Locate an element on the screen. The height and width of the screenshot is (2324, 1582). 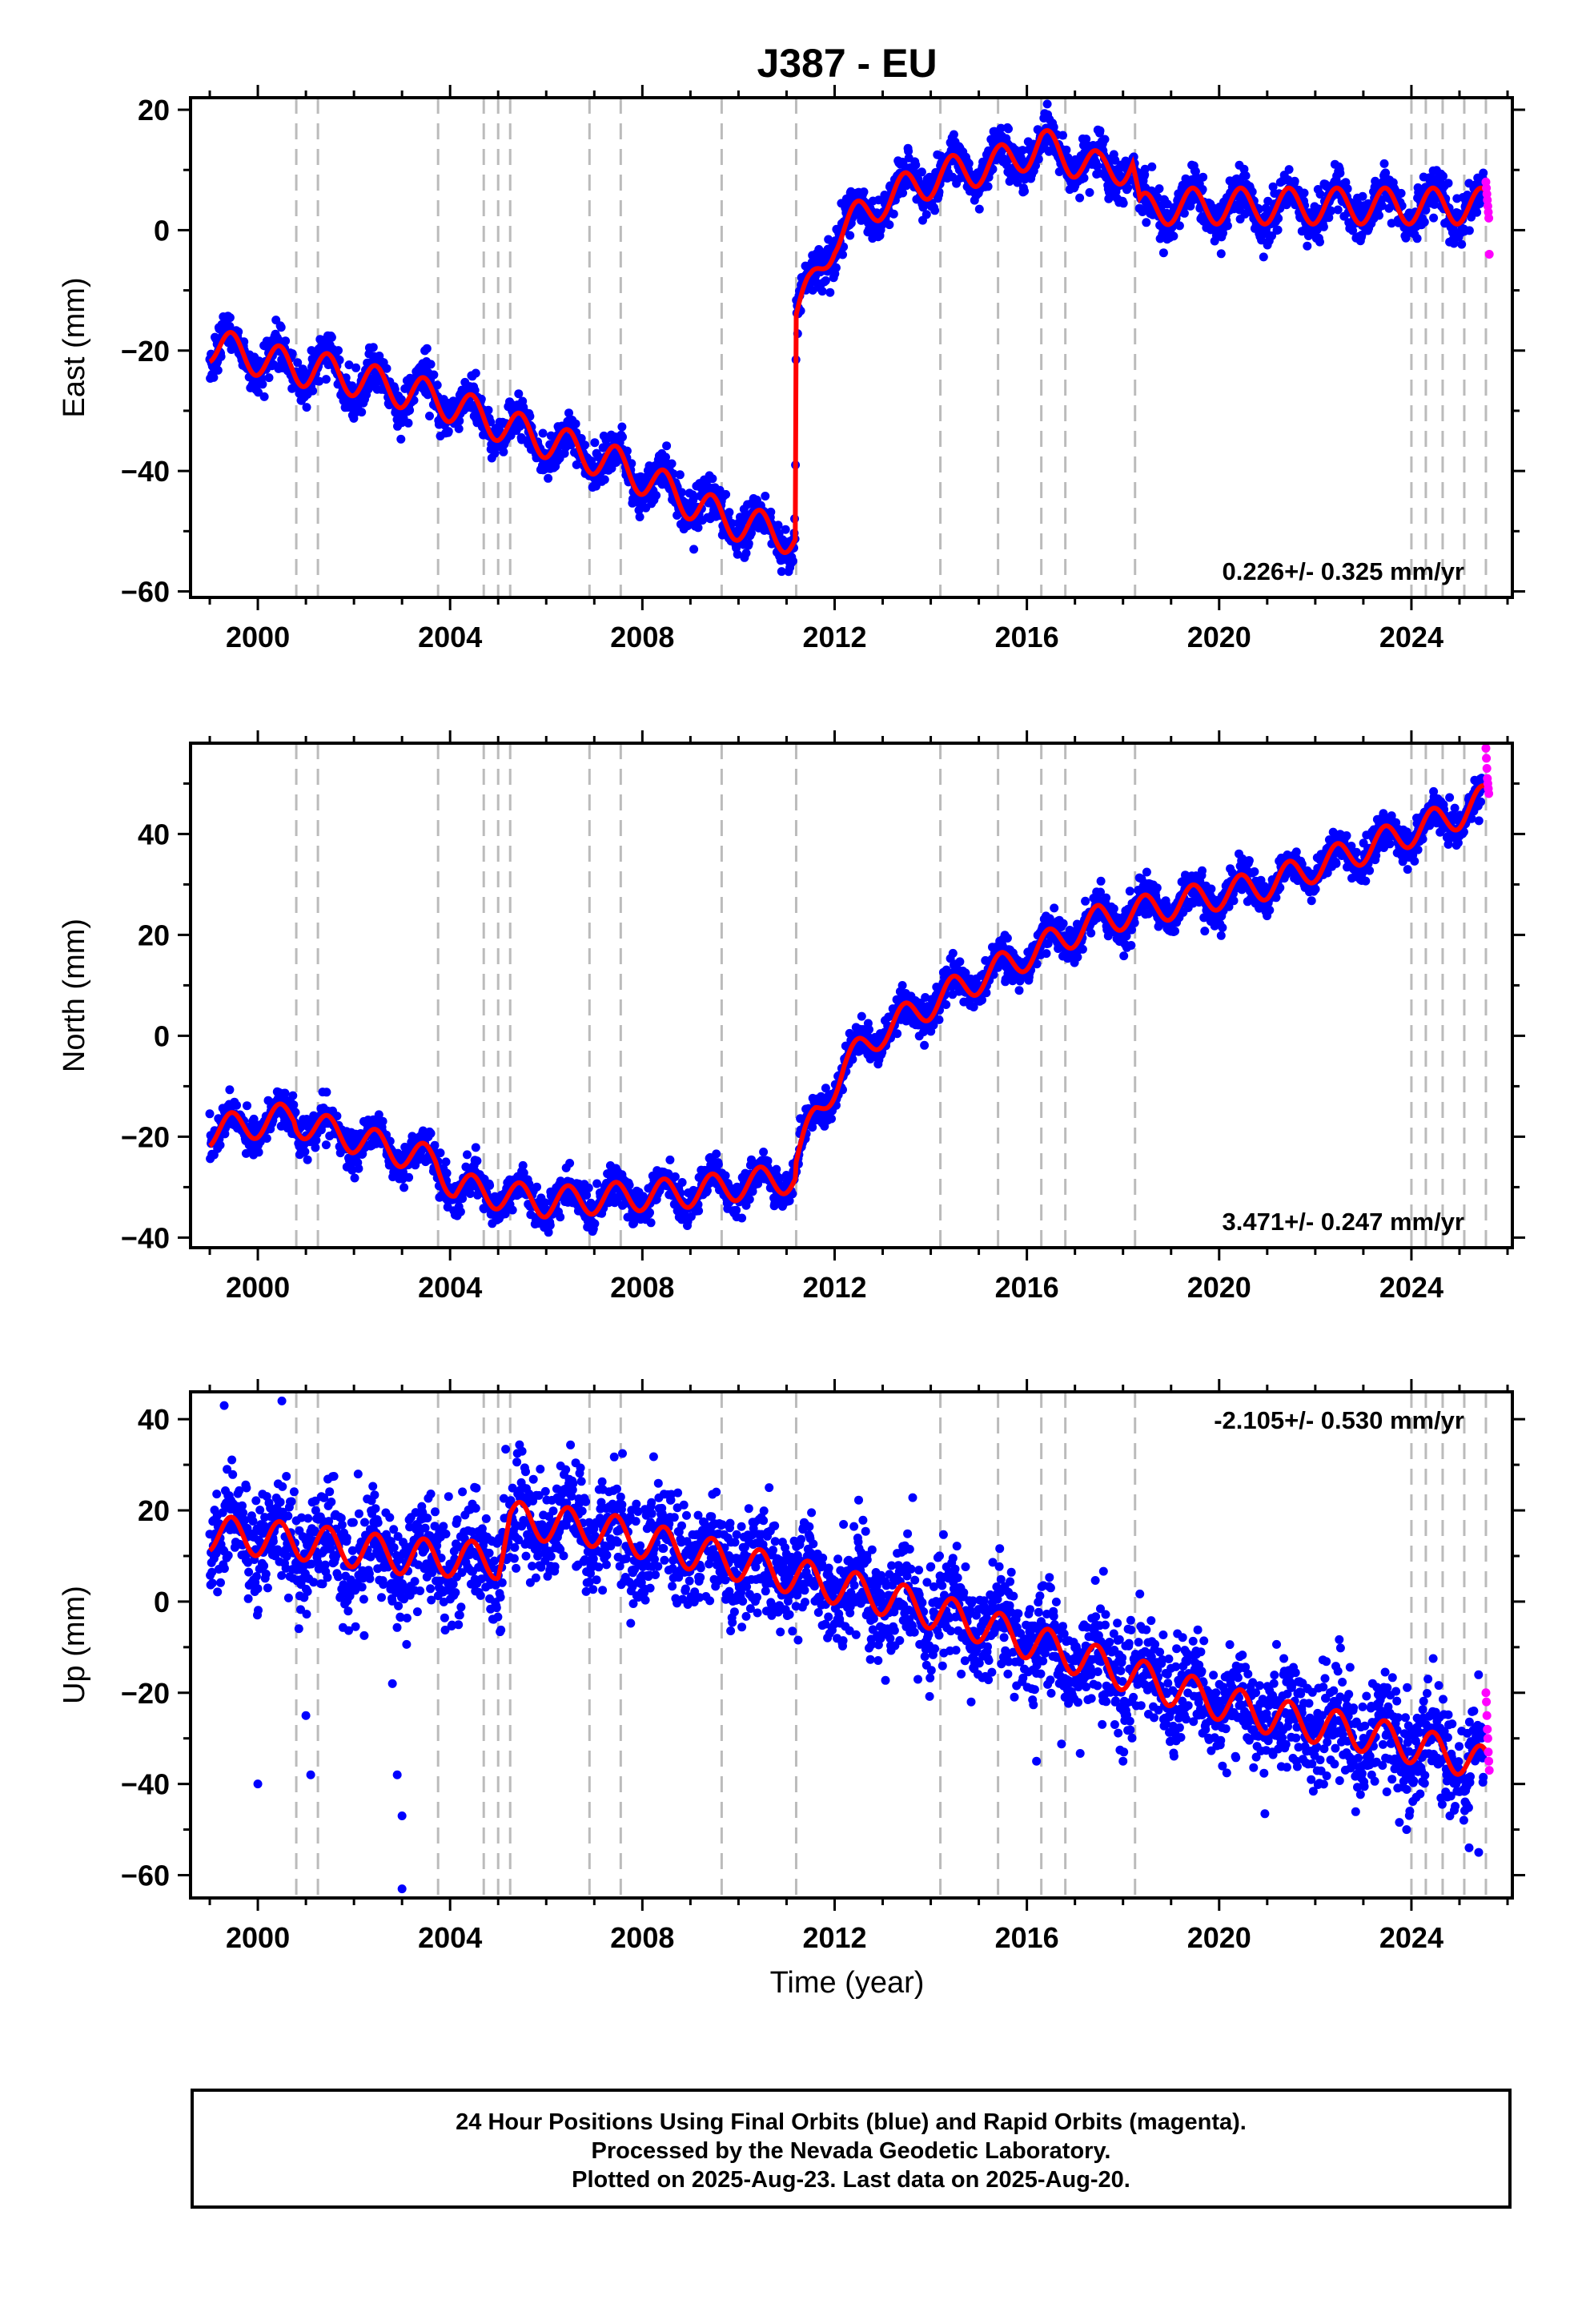
x-tick-label: 2012 is located at coordinates (834, 637).